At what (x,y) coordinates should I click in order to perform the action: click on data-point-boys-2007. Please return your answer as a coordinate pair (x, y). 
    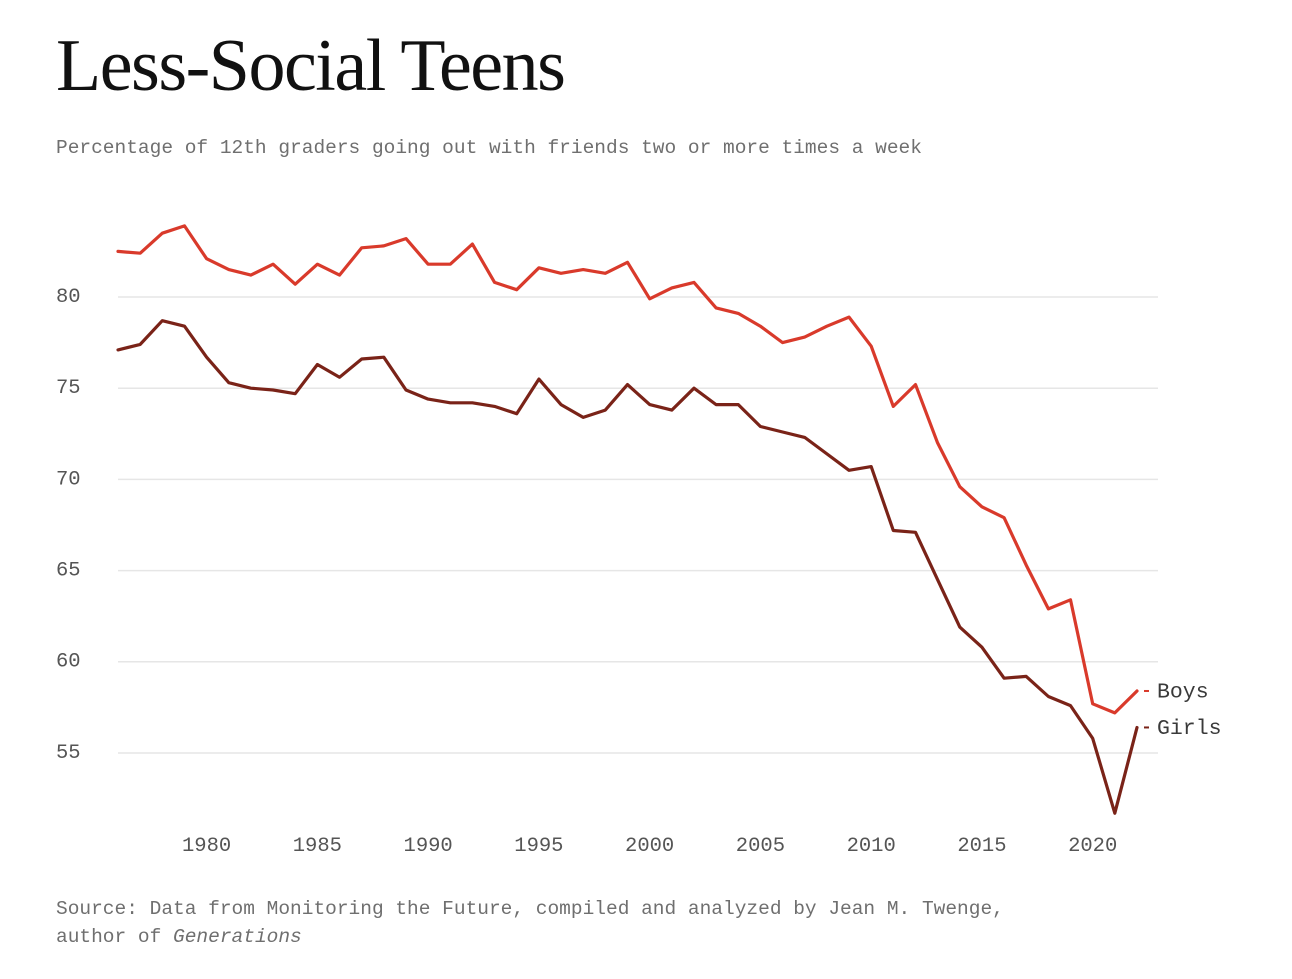
    Looking at the image, I should click on (804, 337).